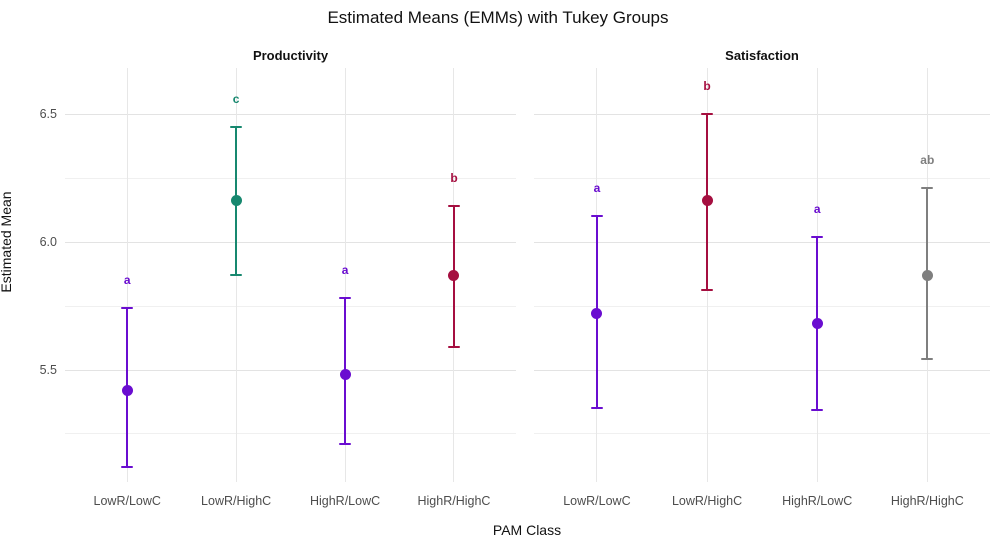 The width and height of the screenshot is (996, 544). Describe the element at coordinates (762, 55) in the screenshot. I see `facet-strip-satisfaction: Satisfaction` at that location.